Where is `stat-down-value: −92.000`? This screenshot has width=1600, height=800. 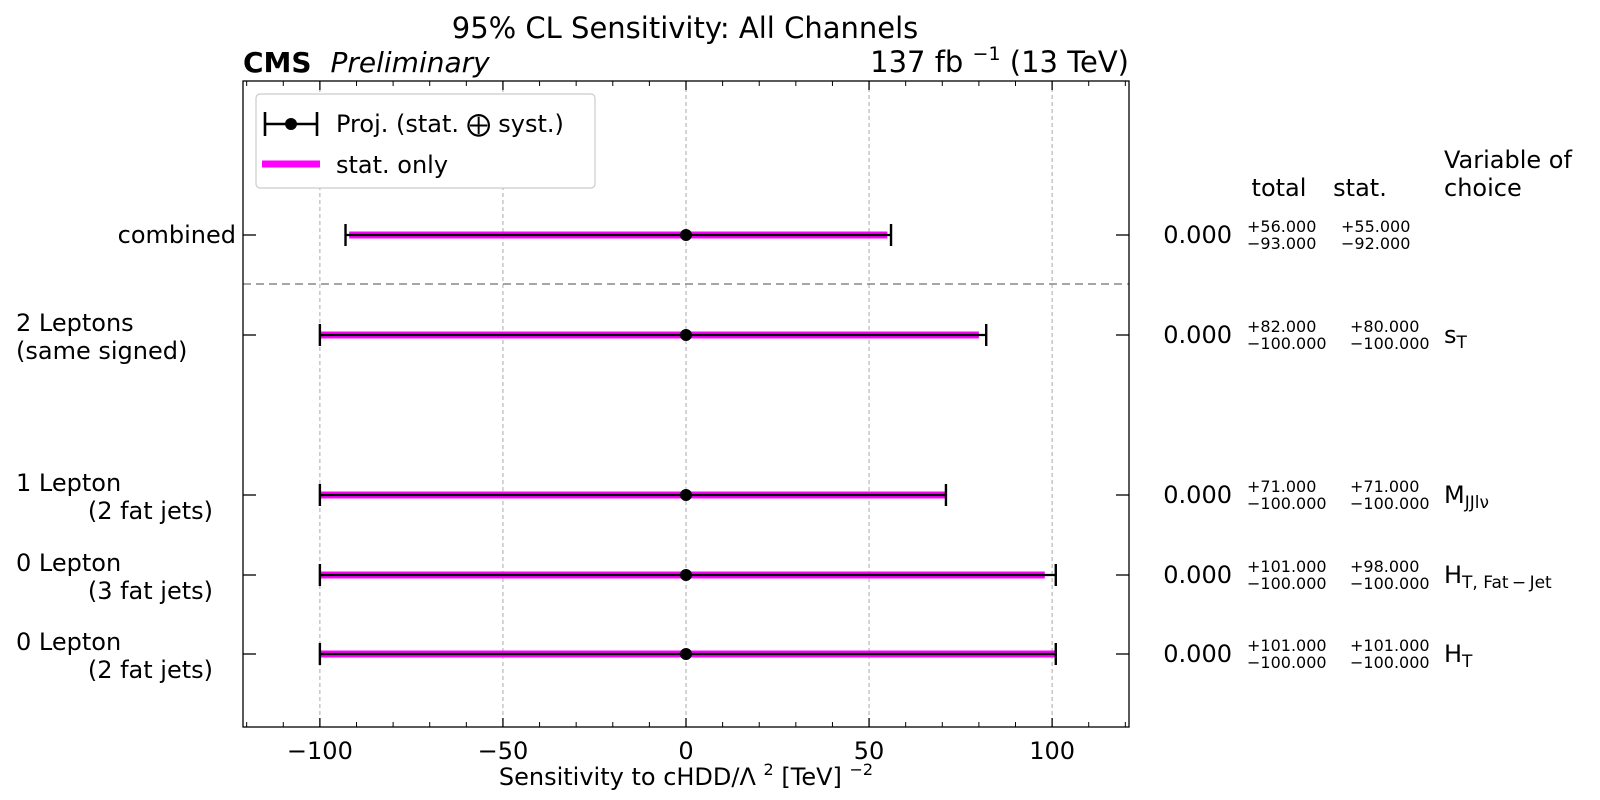
stat-down-value: −92.000 is located at coordinates (1375, 243).